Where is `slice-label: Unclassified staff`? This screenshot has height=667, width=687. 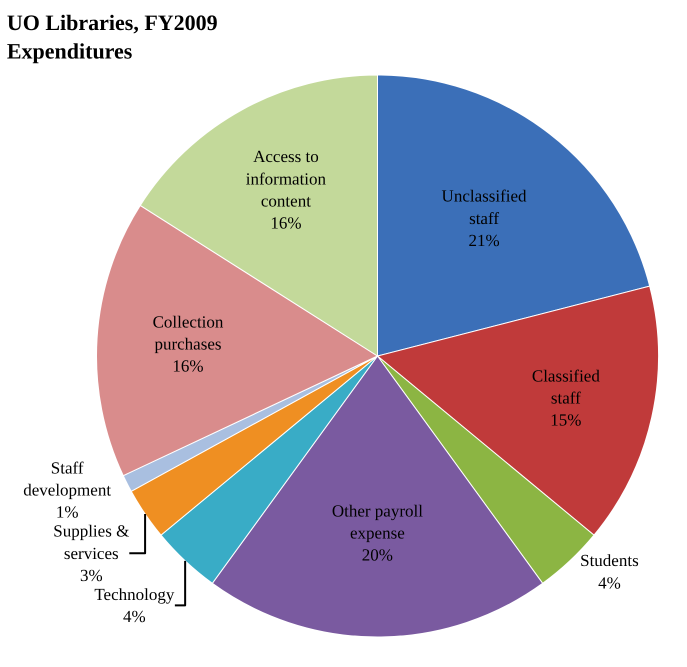 slice-label: Unclassified staff is located at coordinates (485, 207).